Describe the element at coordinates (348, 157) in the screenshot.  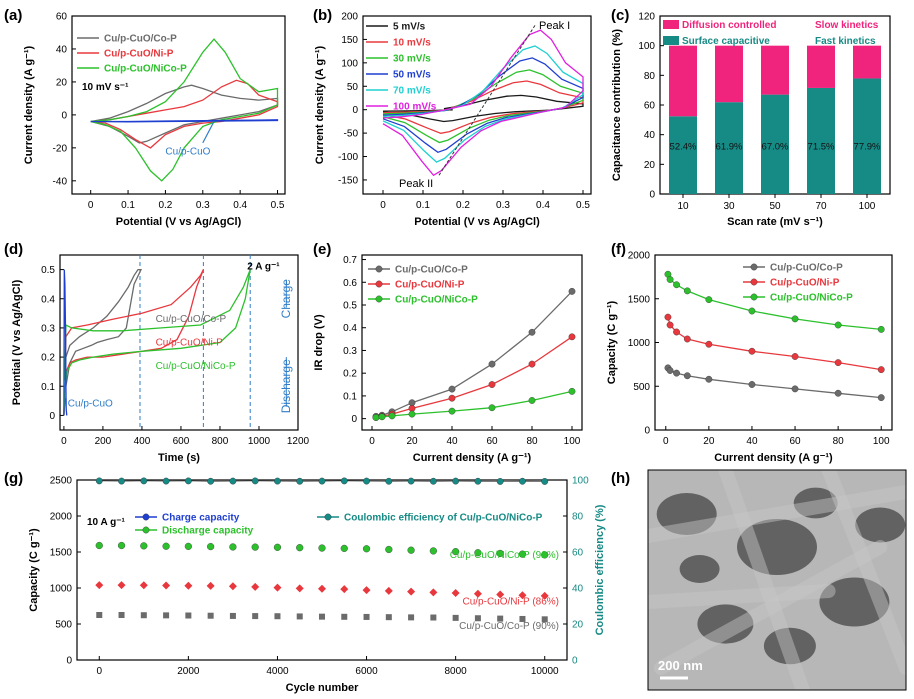
I see `y-tick-label: -100` at that location.